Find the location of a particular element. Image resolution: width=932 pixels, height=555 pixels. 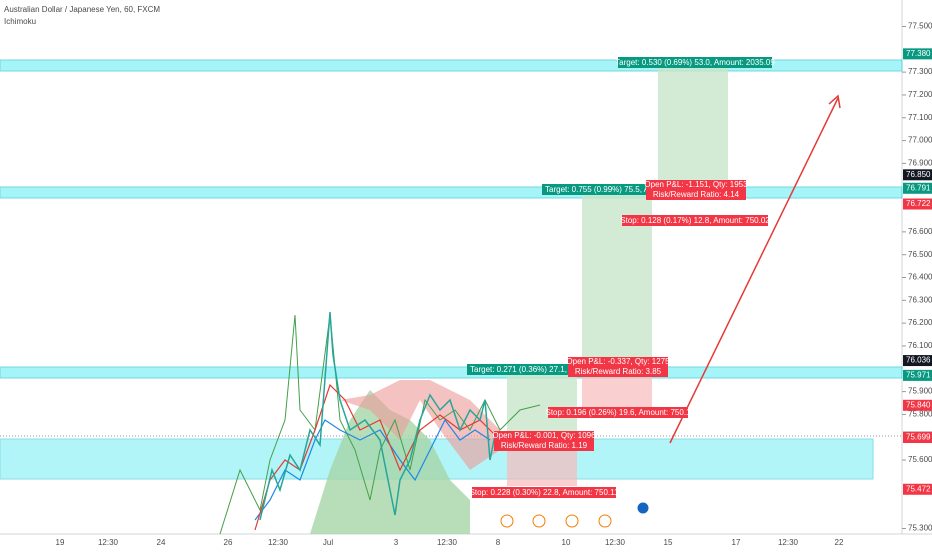

price-tick-label: 77.200 is located at coordinates (920, 94).